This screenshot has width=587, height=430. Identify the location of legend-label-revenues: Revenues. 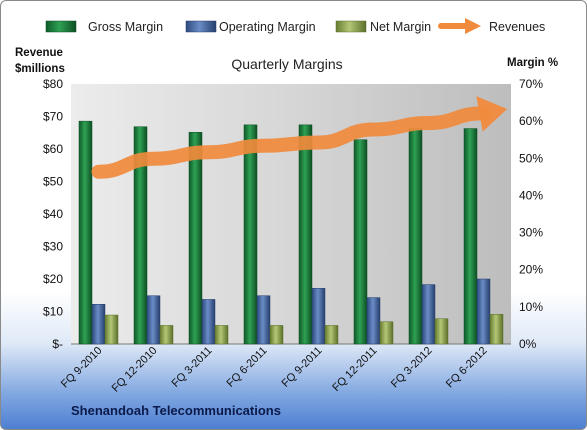
(517, 27).